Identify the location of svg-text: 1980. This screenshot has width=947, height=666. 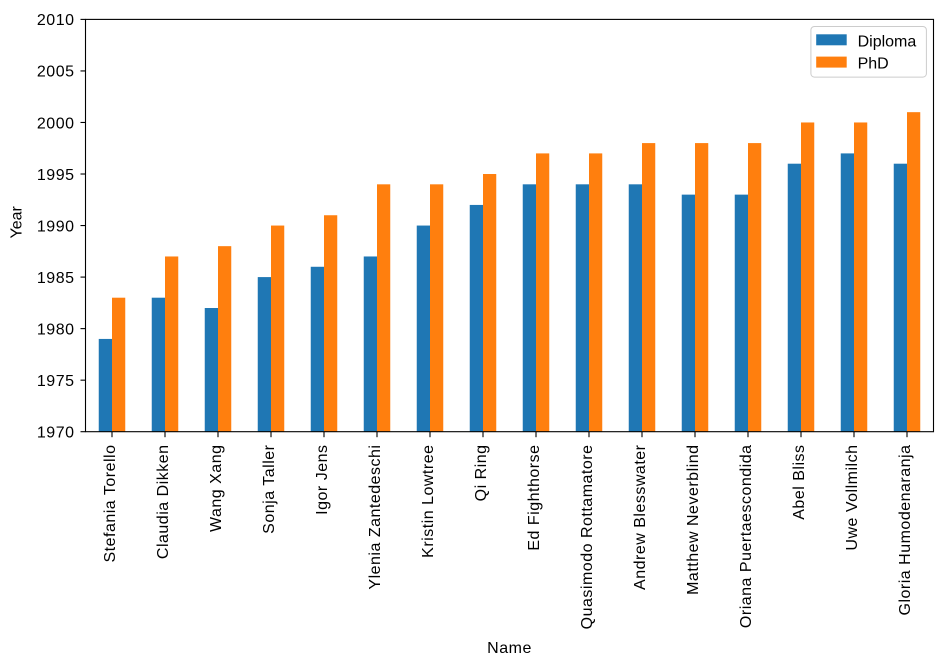
(56, 329).